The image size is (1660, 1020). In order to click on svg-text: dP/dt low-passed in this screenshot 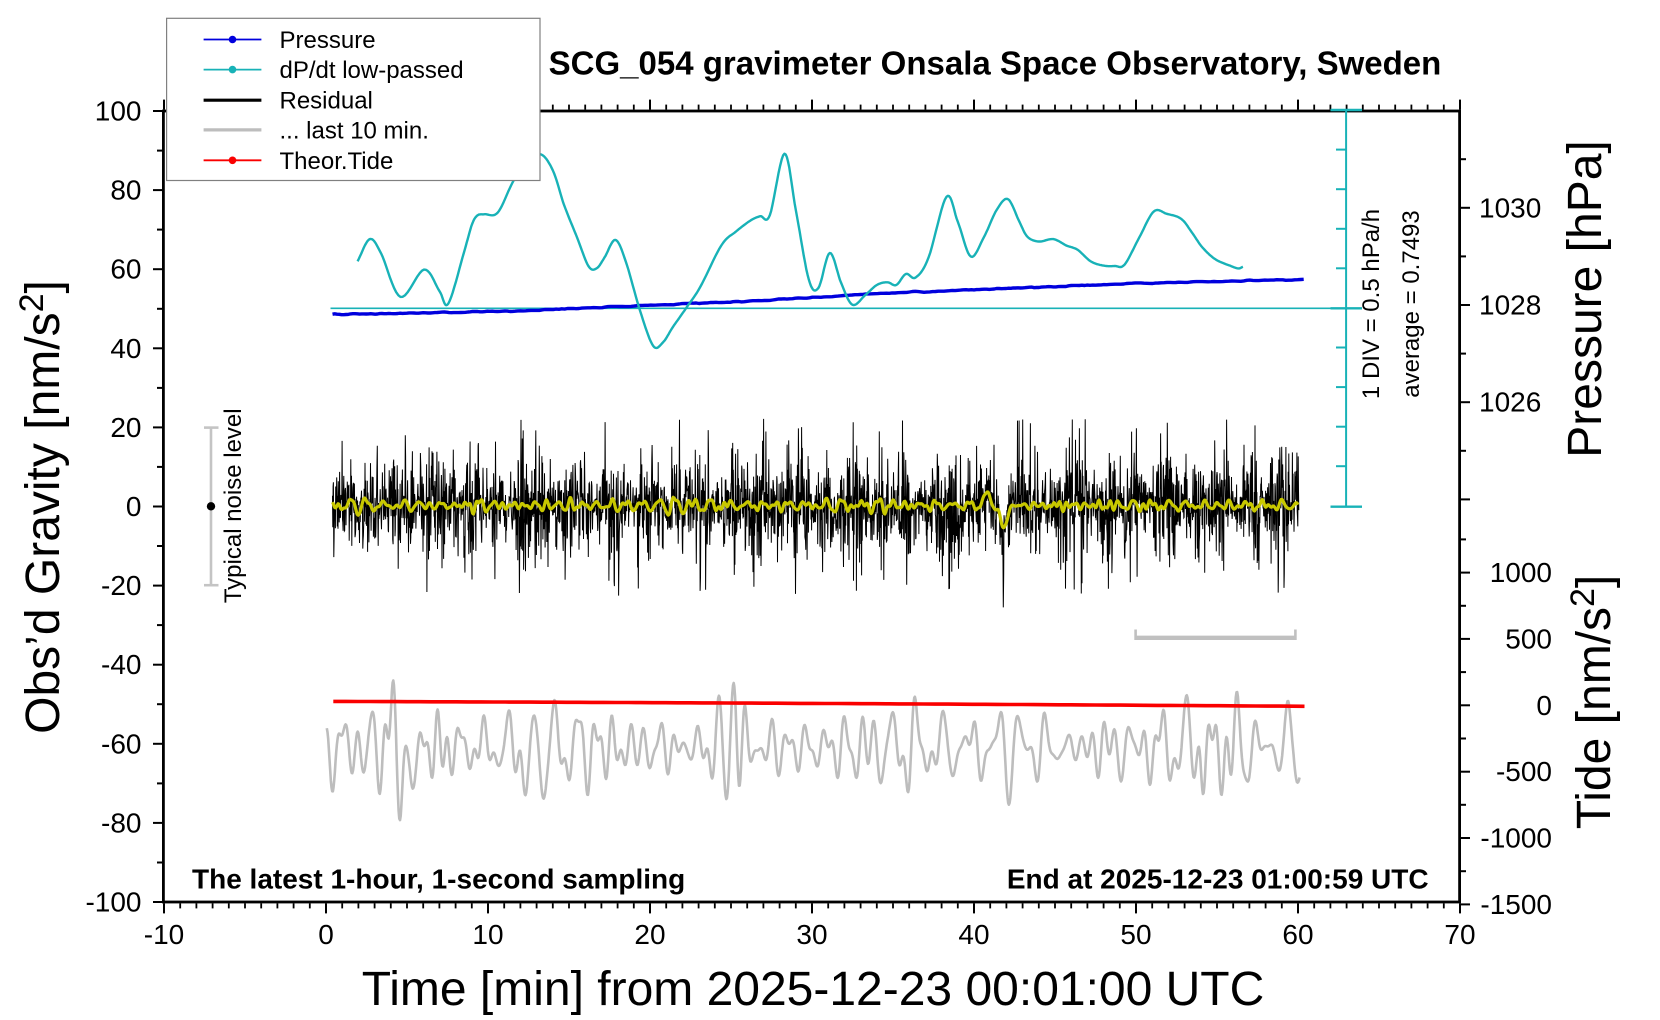, I will do `click(372, 70)`.